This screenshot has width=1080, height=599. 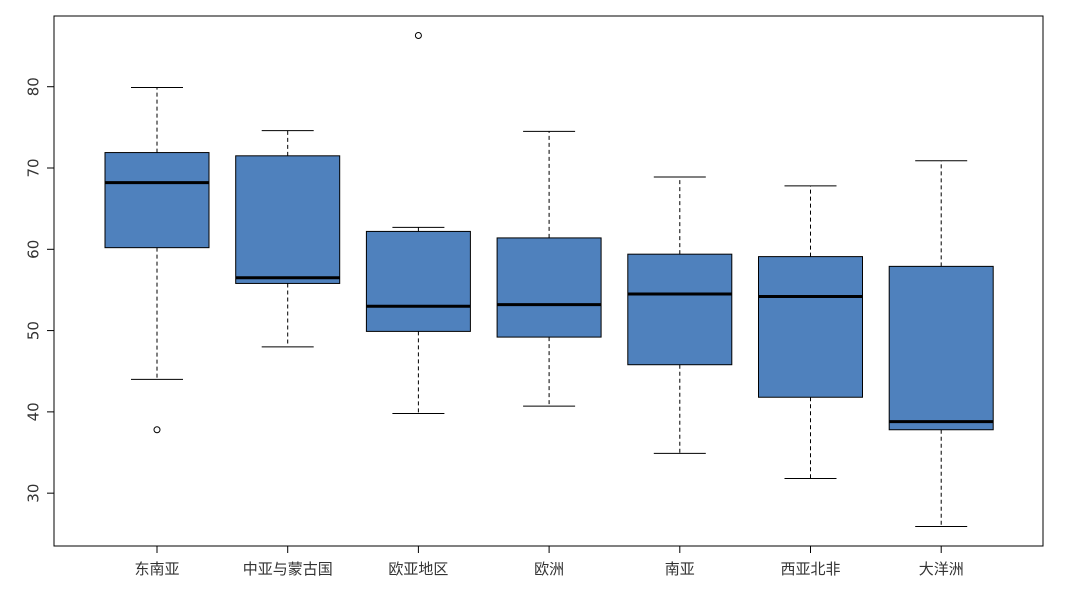 What do you see at coordinates (39, 290) in the screenshot?
I see `y-axis: 30 40 50 60 70 80` at bounding box center [39, 290].